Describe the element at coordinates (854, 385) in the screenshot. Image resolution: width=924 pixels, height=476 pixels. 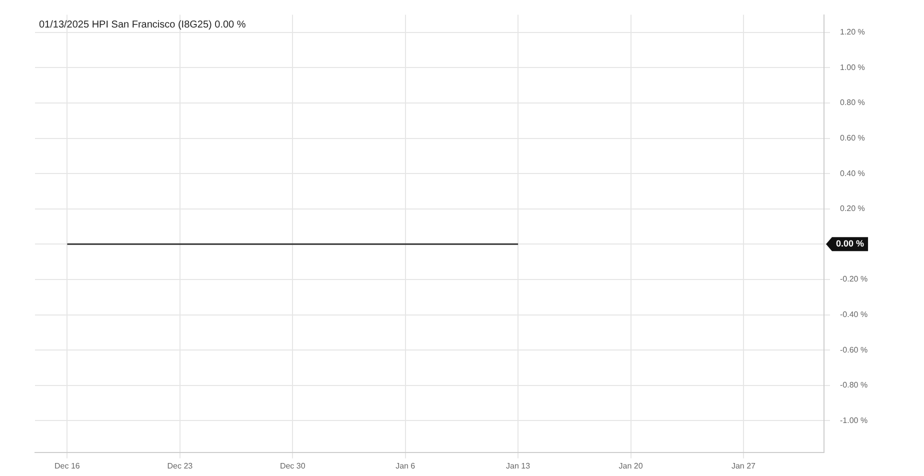
I see `y-tick-label: -0.80 %` at that location.